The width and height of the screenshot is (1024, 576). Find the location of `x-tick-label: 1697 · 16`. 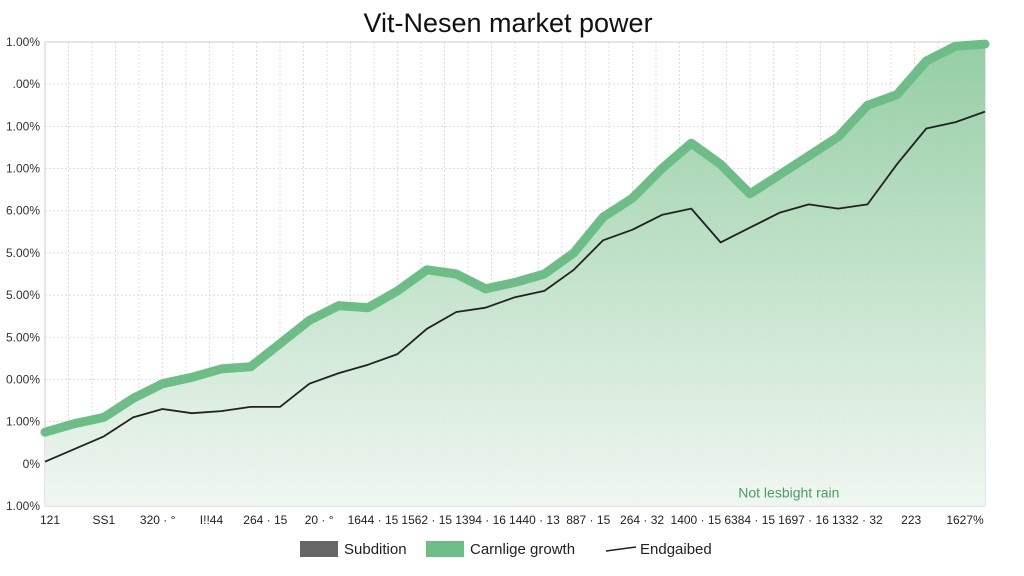

x-tick-label: 1697 · 16 is located at coordinates (803, 520).